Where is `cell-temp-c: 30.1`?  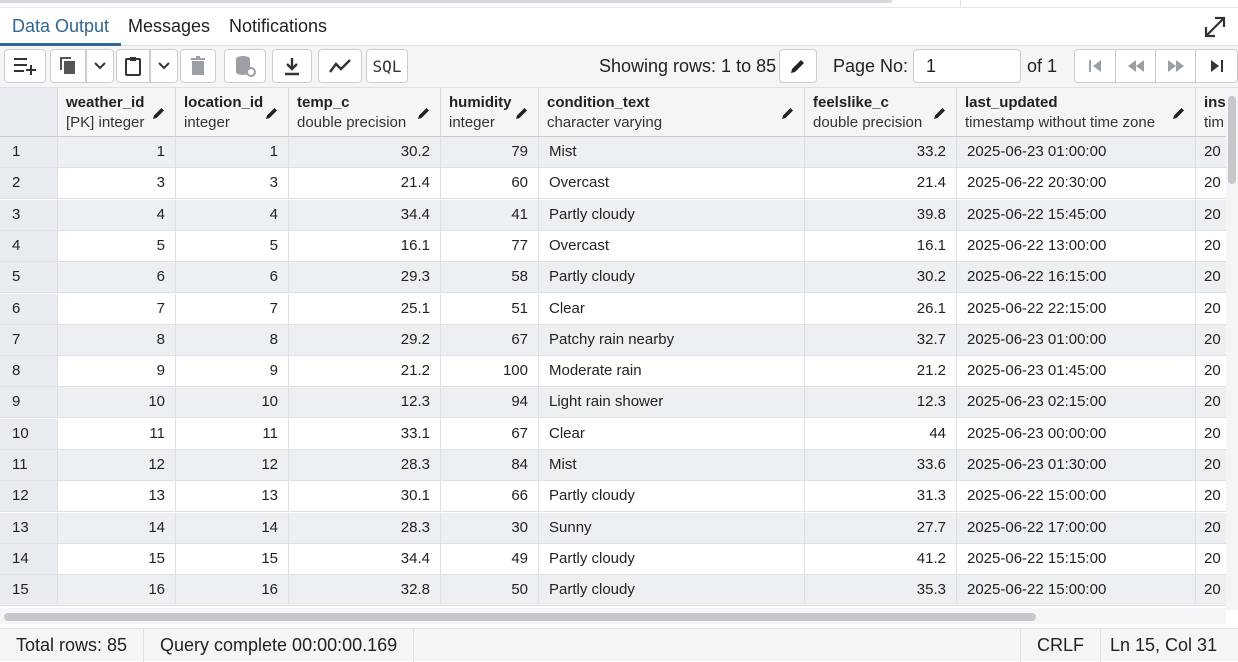
cell-temp-c: 30.1 is located at coordinates (365, 497).